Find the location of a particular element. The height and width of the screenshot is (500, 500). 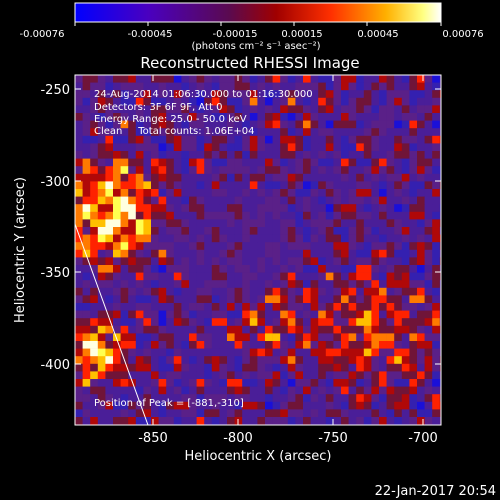

colorbar is located at coordinates (258, 12).